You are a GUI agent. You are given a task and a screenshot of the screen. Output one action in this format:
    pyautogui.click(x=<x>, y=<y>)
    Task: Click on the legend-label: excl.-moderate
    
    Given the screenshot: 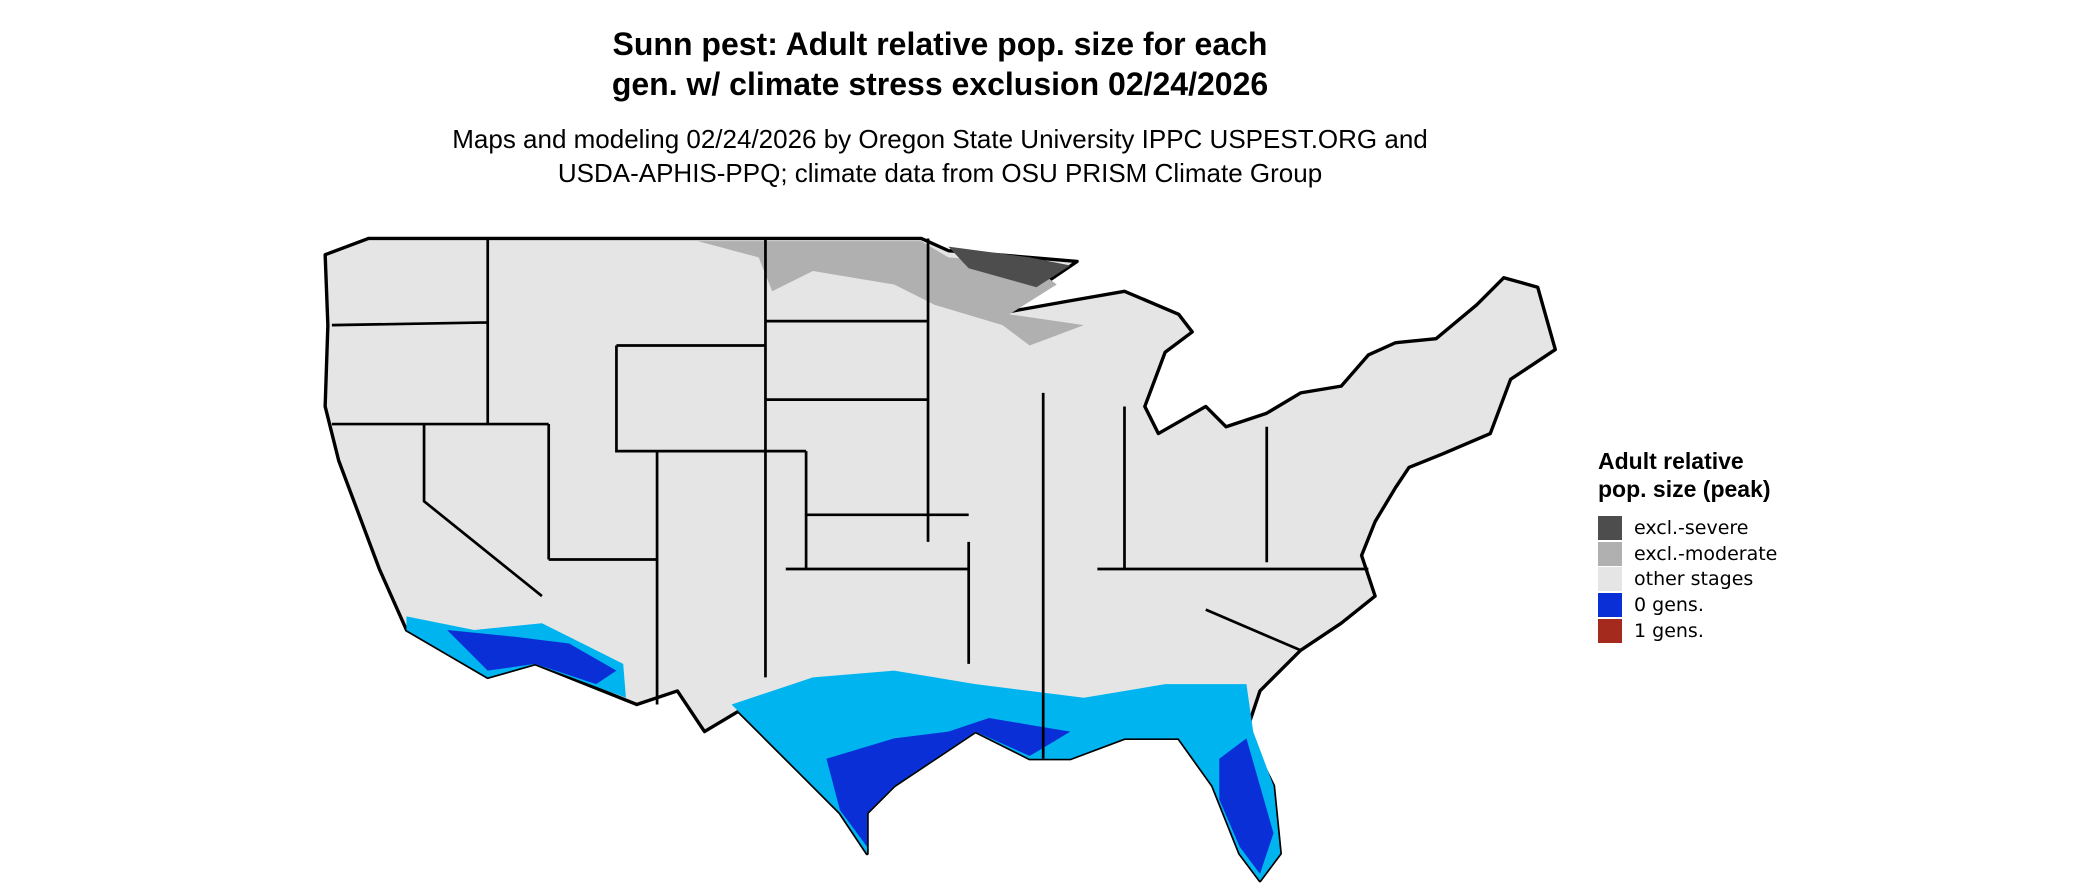 What is the action you would take?
    pyautogui.click(x=1706, y=553)
    